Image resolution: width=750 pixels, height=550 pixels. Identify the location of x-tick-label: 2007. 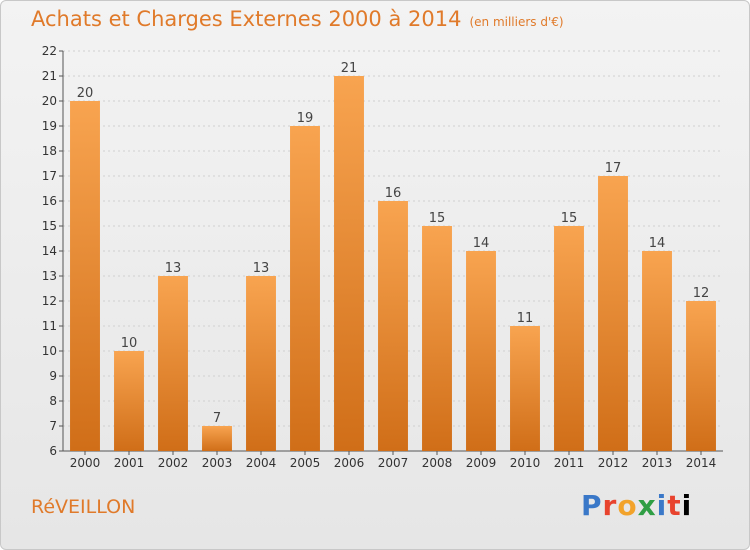
(393, 463).